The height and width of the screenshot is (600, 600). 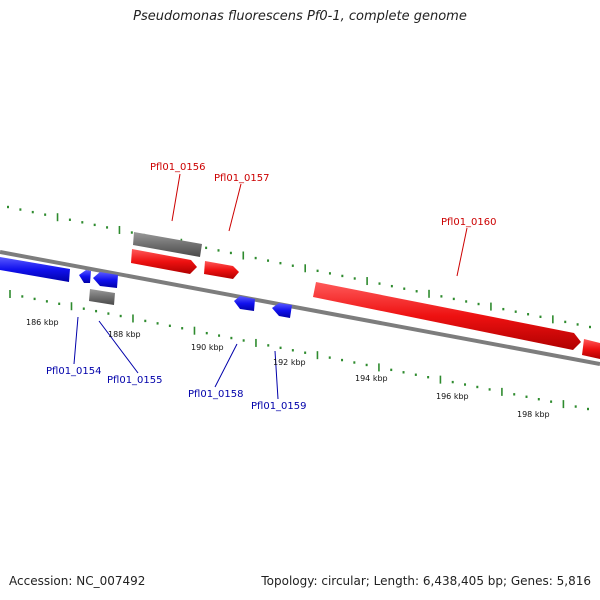 I want to click on kbp-label-194: 194 kbp, so click(x=371, y=378).